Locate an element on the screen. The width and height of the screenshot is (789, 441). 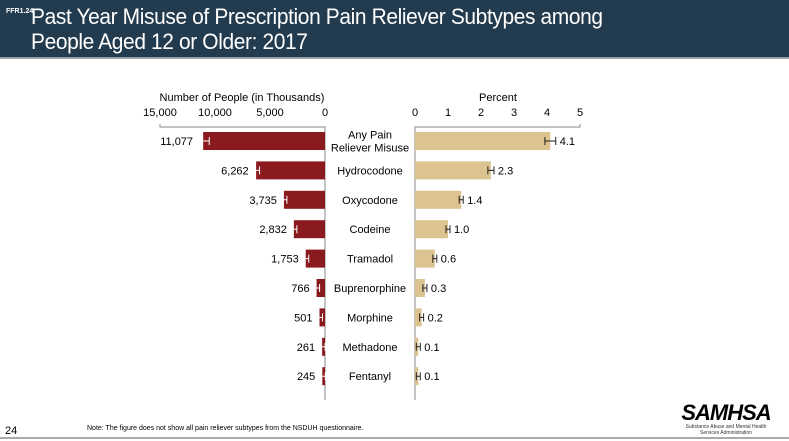
category-label: Codeine is located at coordinates (370, 230).